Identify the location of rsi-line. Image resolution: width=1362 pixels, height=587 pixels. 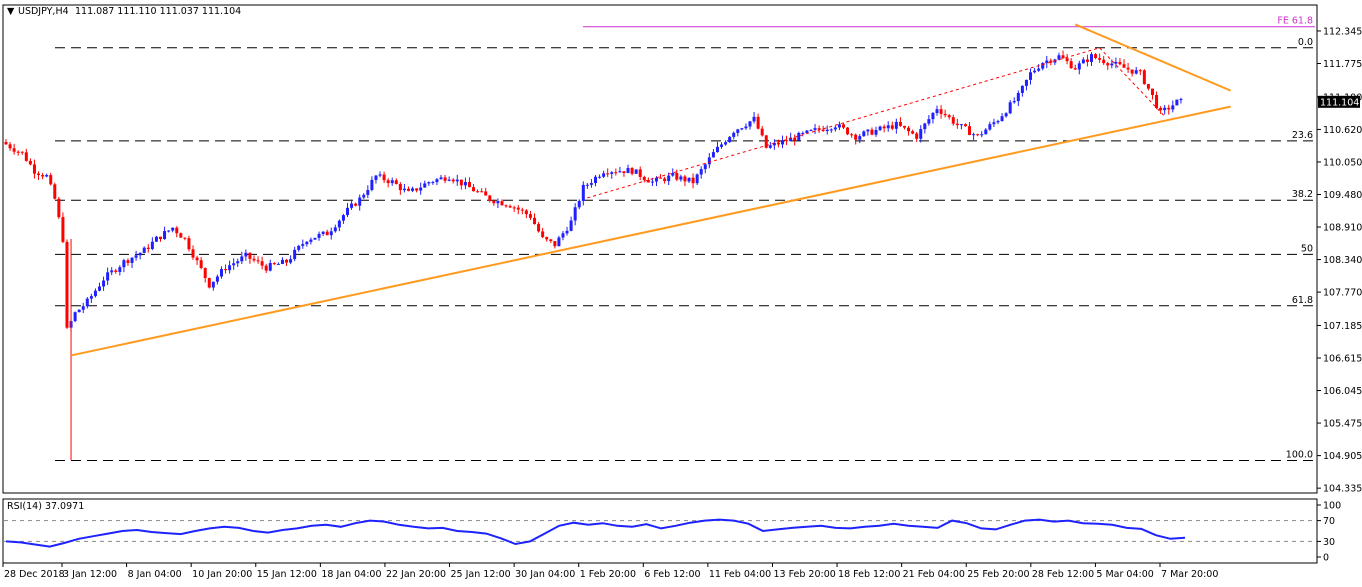
(595, 533).